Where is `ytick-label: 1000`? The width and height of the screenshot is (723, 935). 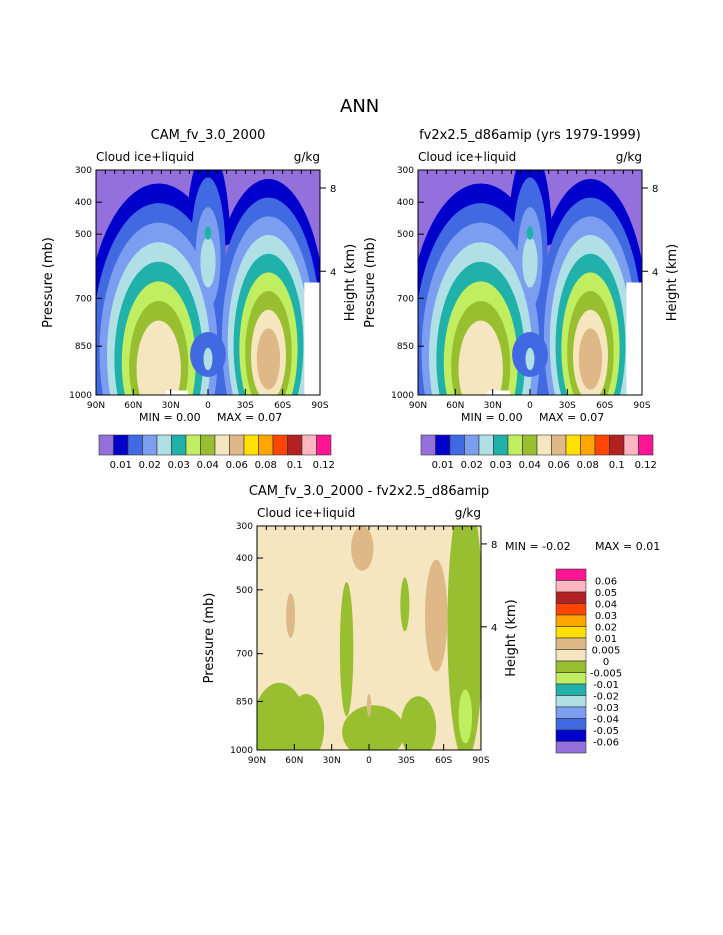 ytick-label: 1000 is located at coordinates (80, 396).